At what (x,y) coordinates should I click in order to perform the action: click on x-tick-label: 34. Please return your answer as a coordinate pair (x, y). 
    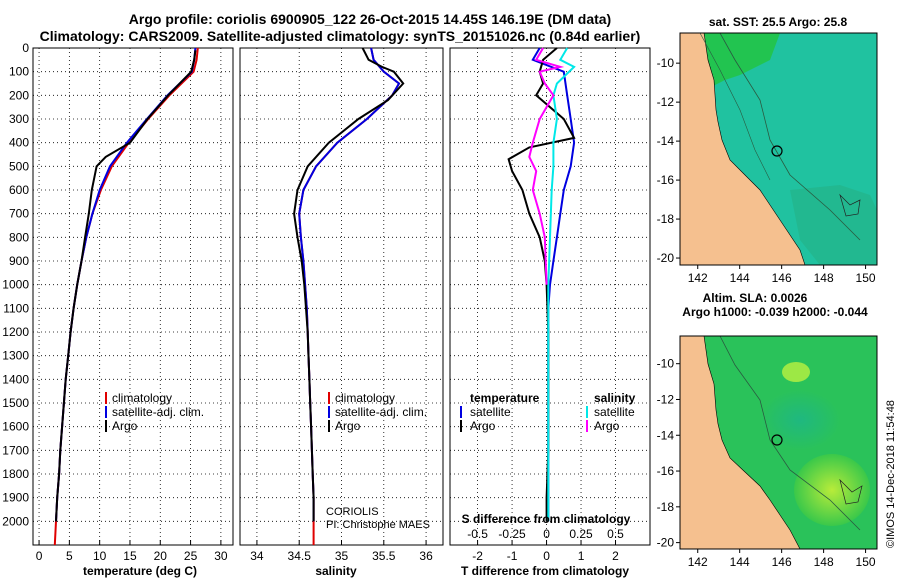
    Looking at the image, I should click on (257, 556).